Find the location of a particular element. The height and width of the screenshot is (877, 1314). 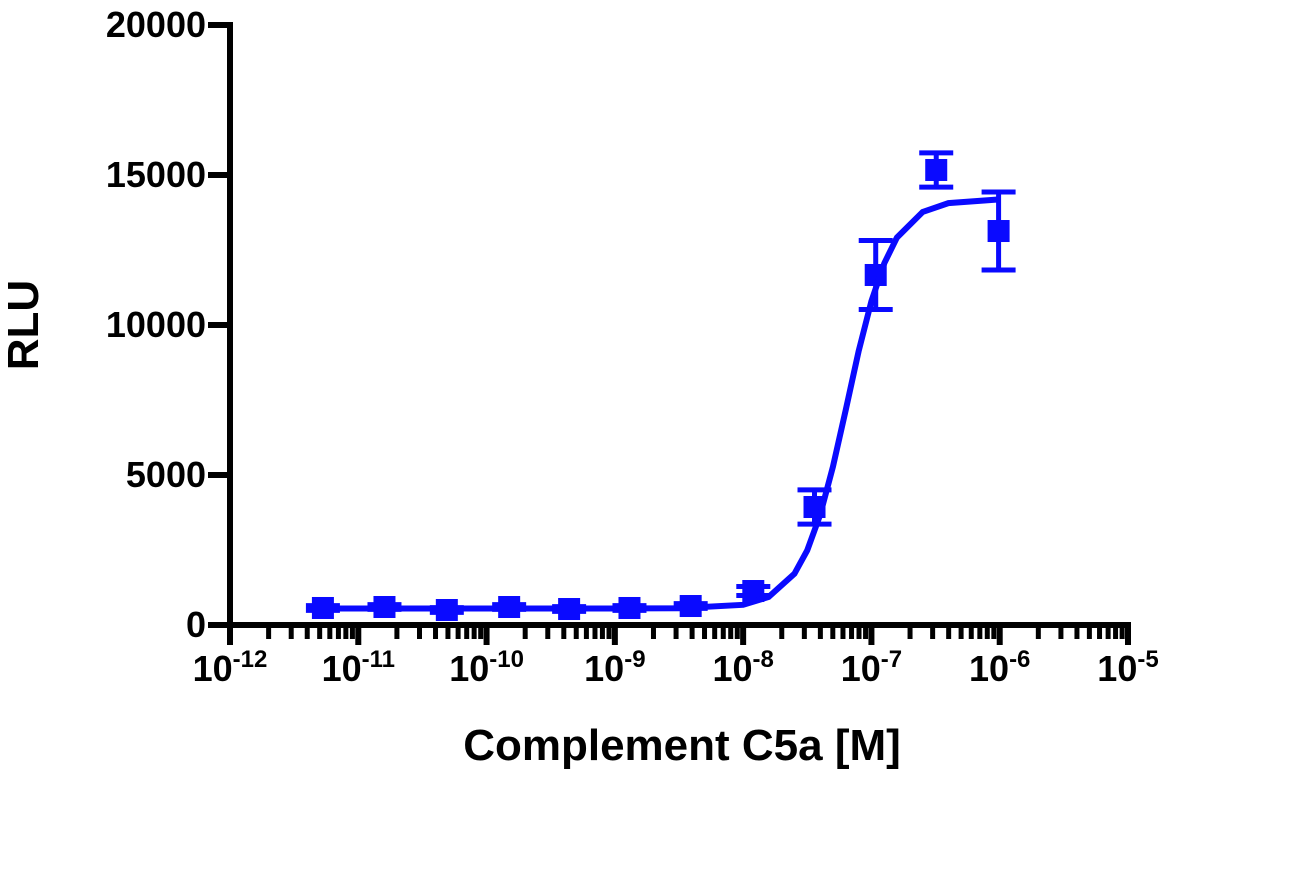

x-tick-exponent: -10 is located at coordinates (506, 659).